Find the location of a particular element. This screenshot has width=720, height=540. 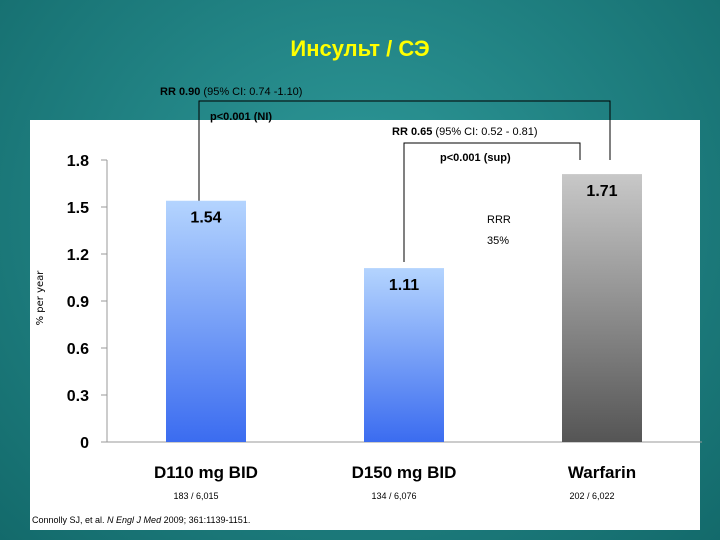

y-axis-label: % per year is located at coordinates (40, 298).